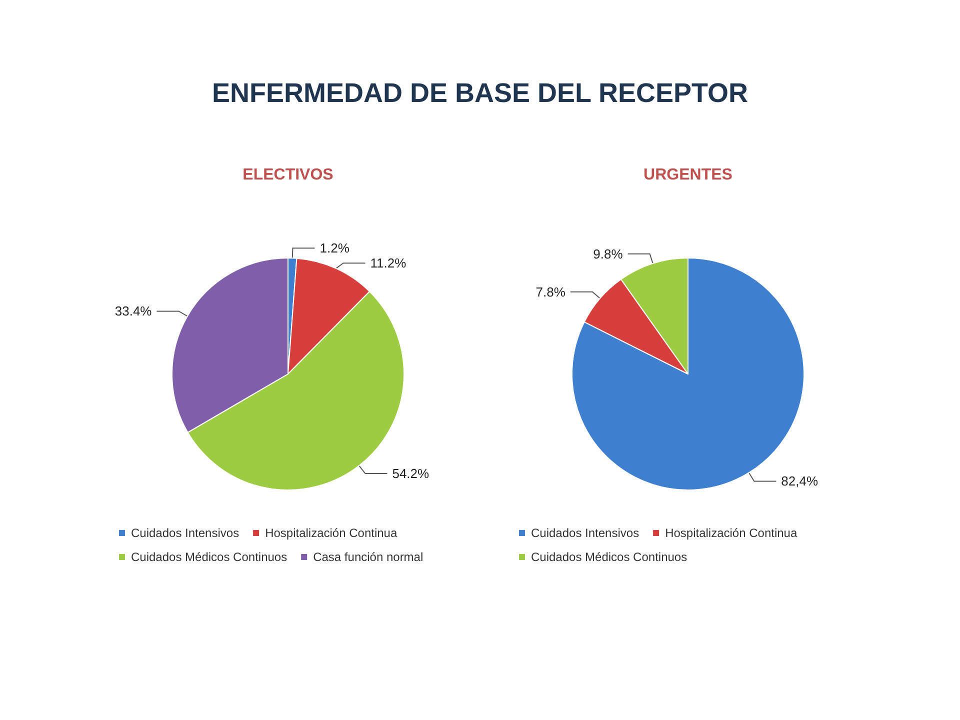 This screenshot has height=720, width=960. Describe the element at coordinates (368, 557) in the screenshot. I see `legend-label: Casa función normal` at that location.